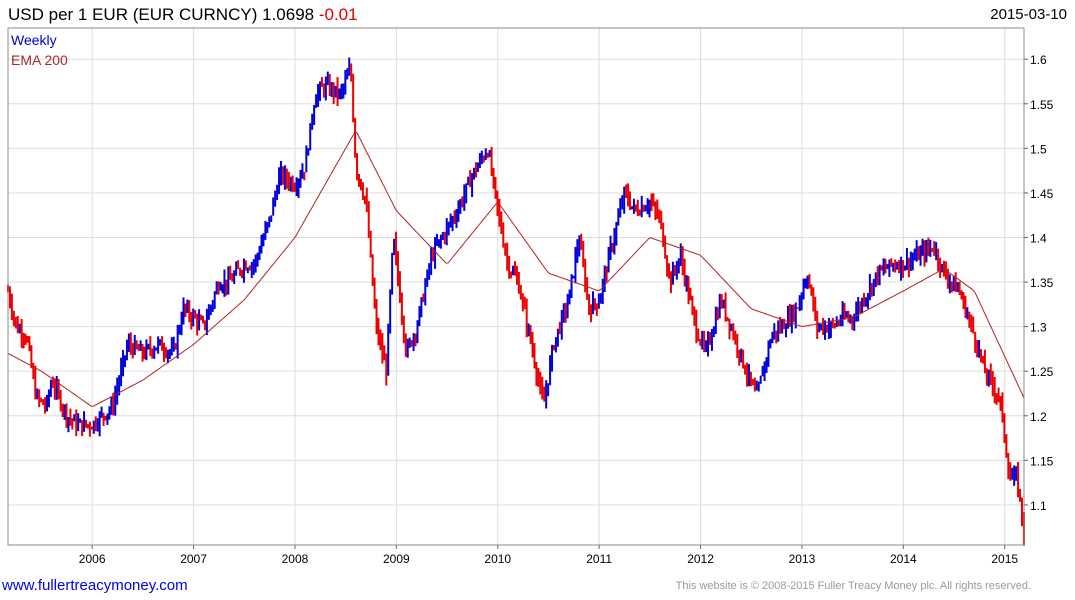 This screenshot has height=600, width=1075. Describe the element at coordinates (34, 40) in the screenshot. I see `legend-weekly: Weekly` at that location.